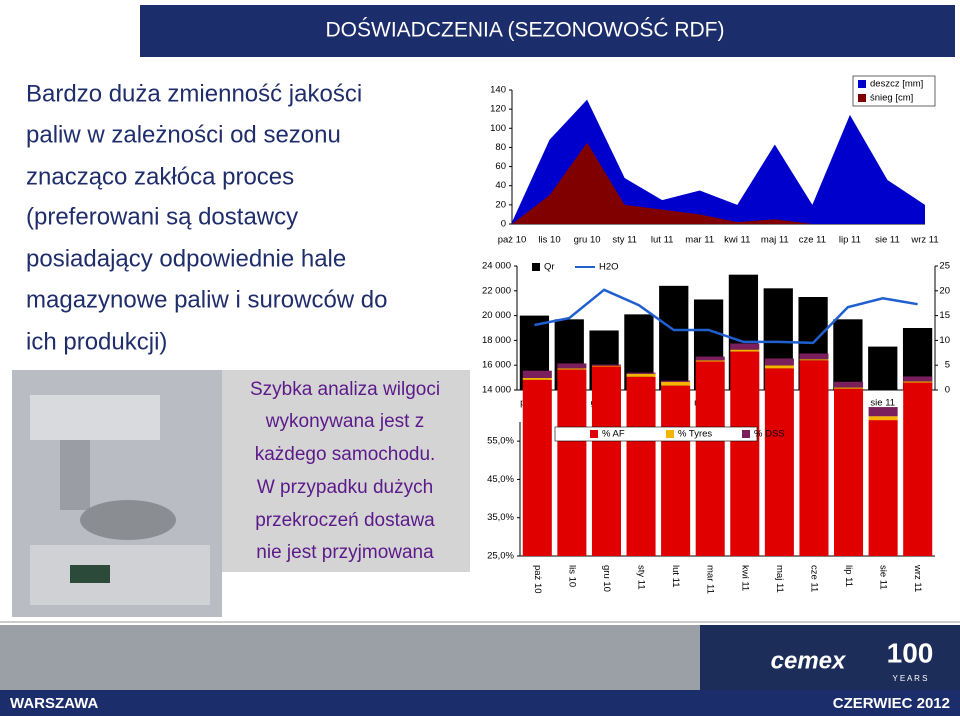 This screenshot has height=716, width=960. What do you see at coordinates (498, 109) in the screenshot?
I see `y-tick-label: 120` at bounding box center [498, 109].